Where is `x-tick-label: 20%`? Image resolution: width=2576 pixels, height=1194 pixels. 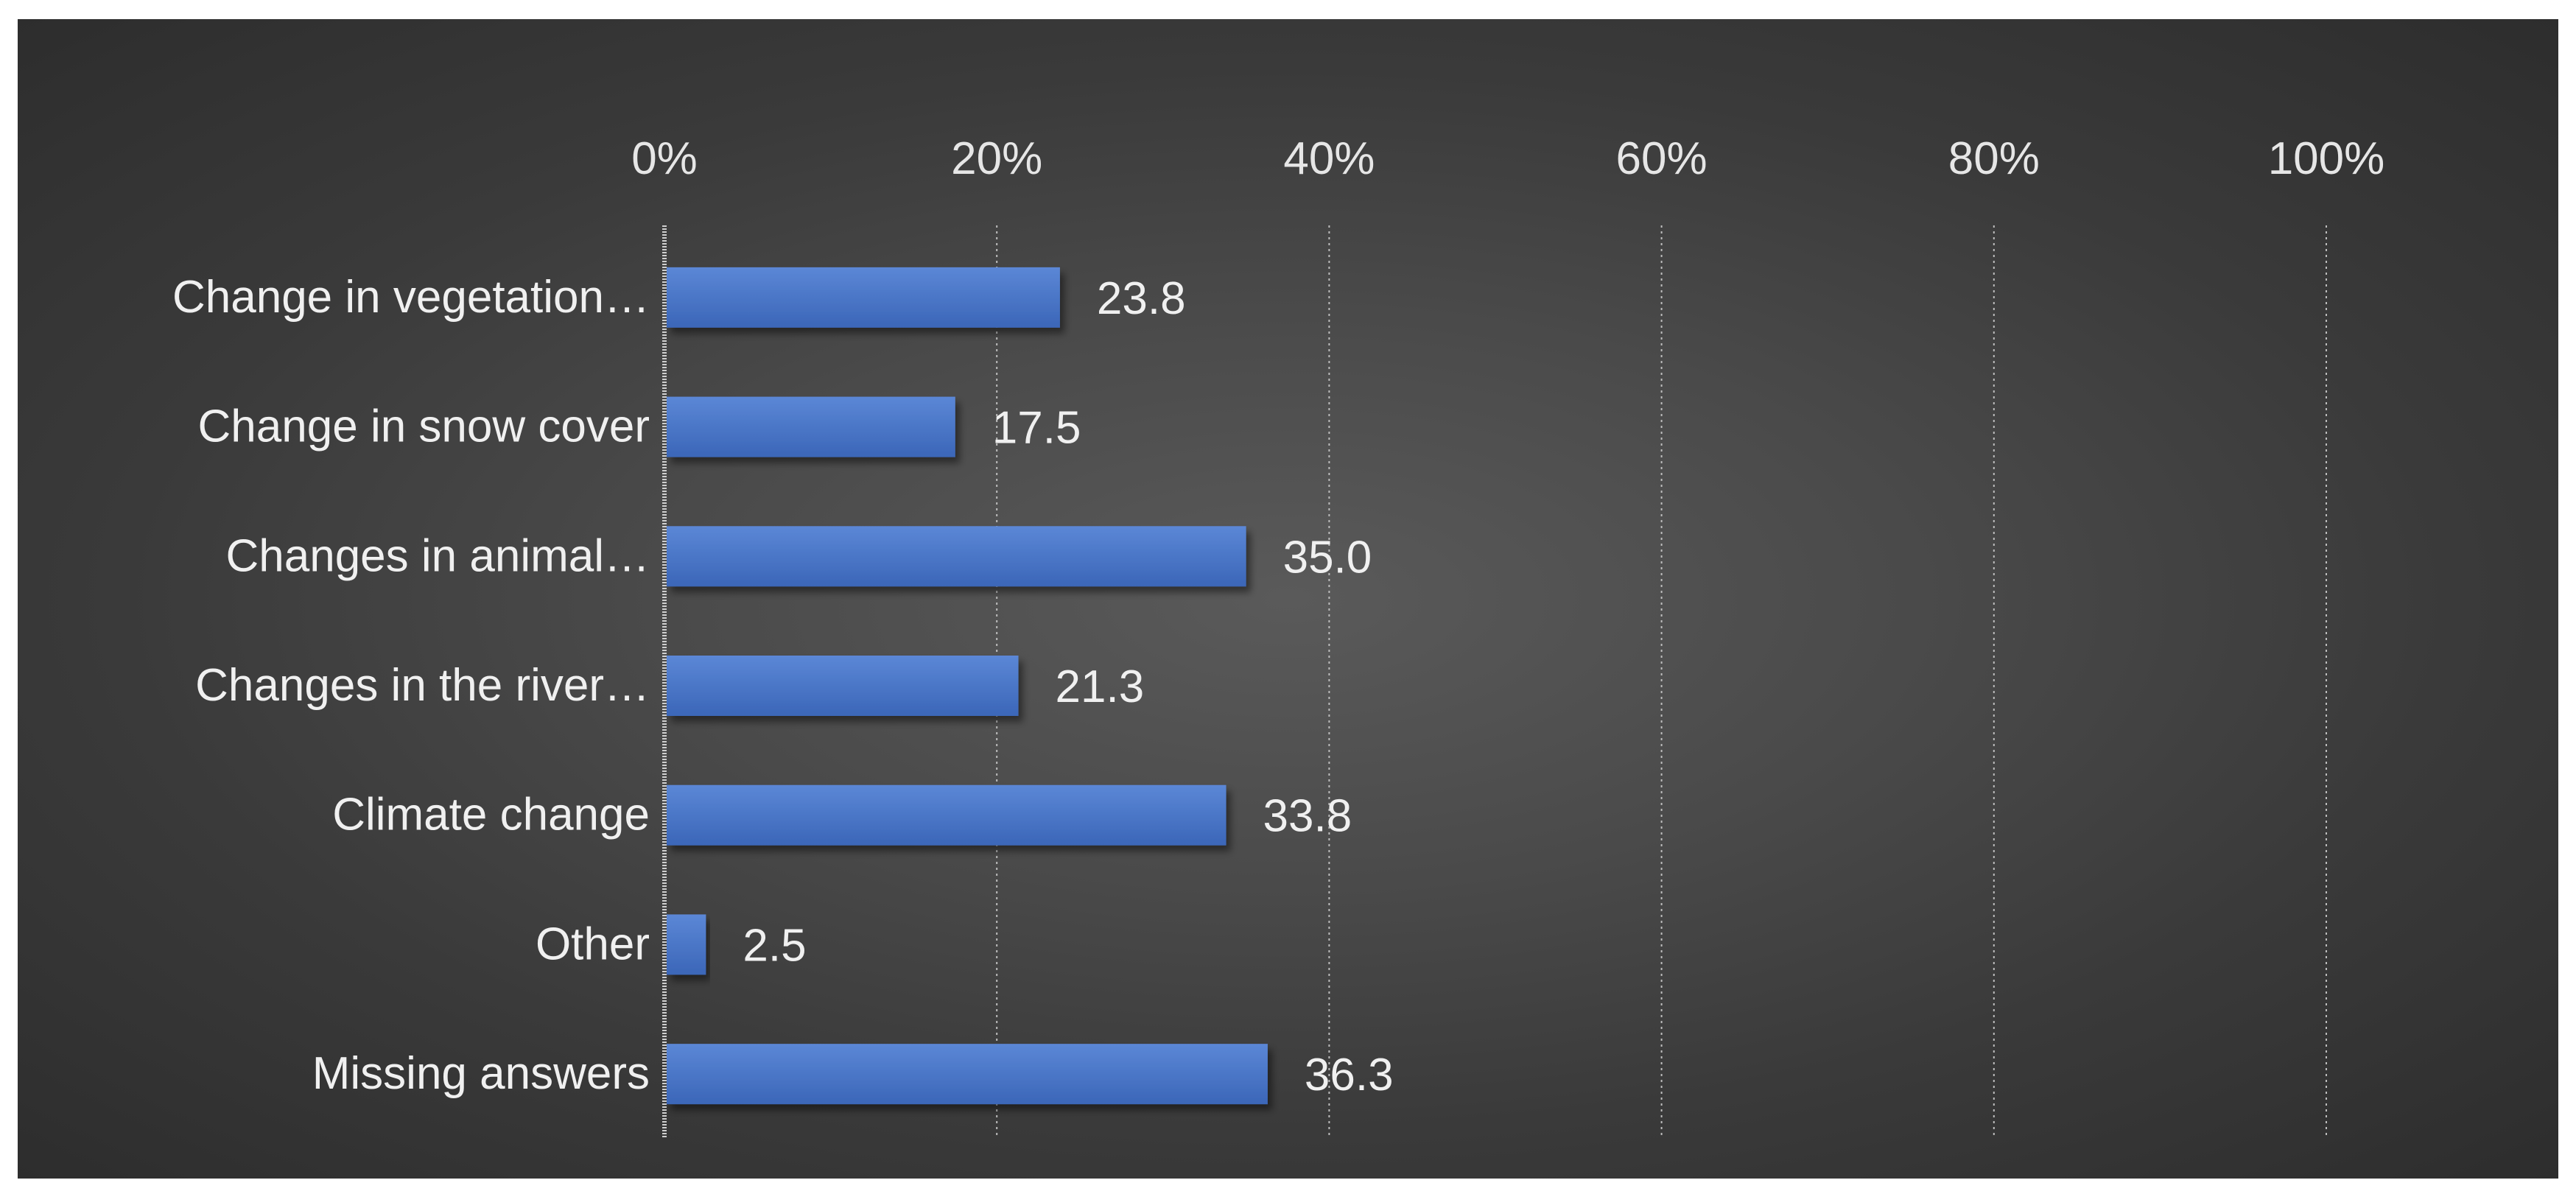 x-tick-label: 20% is located at coordinates (996, 158).